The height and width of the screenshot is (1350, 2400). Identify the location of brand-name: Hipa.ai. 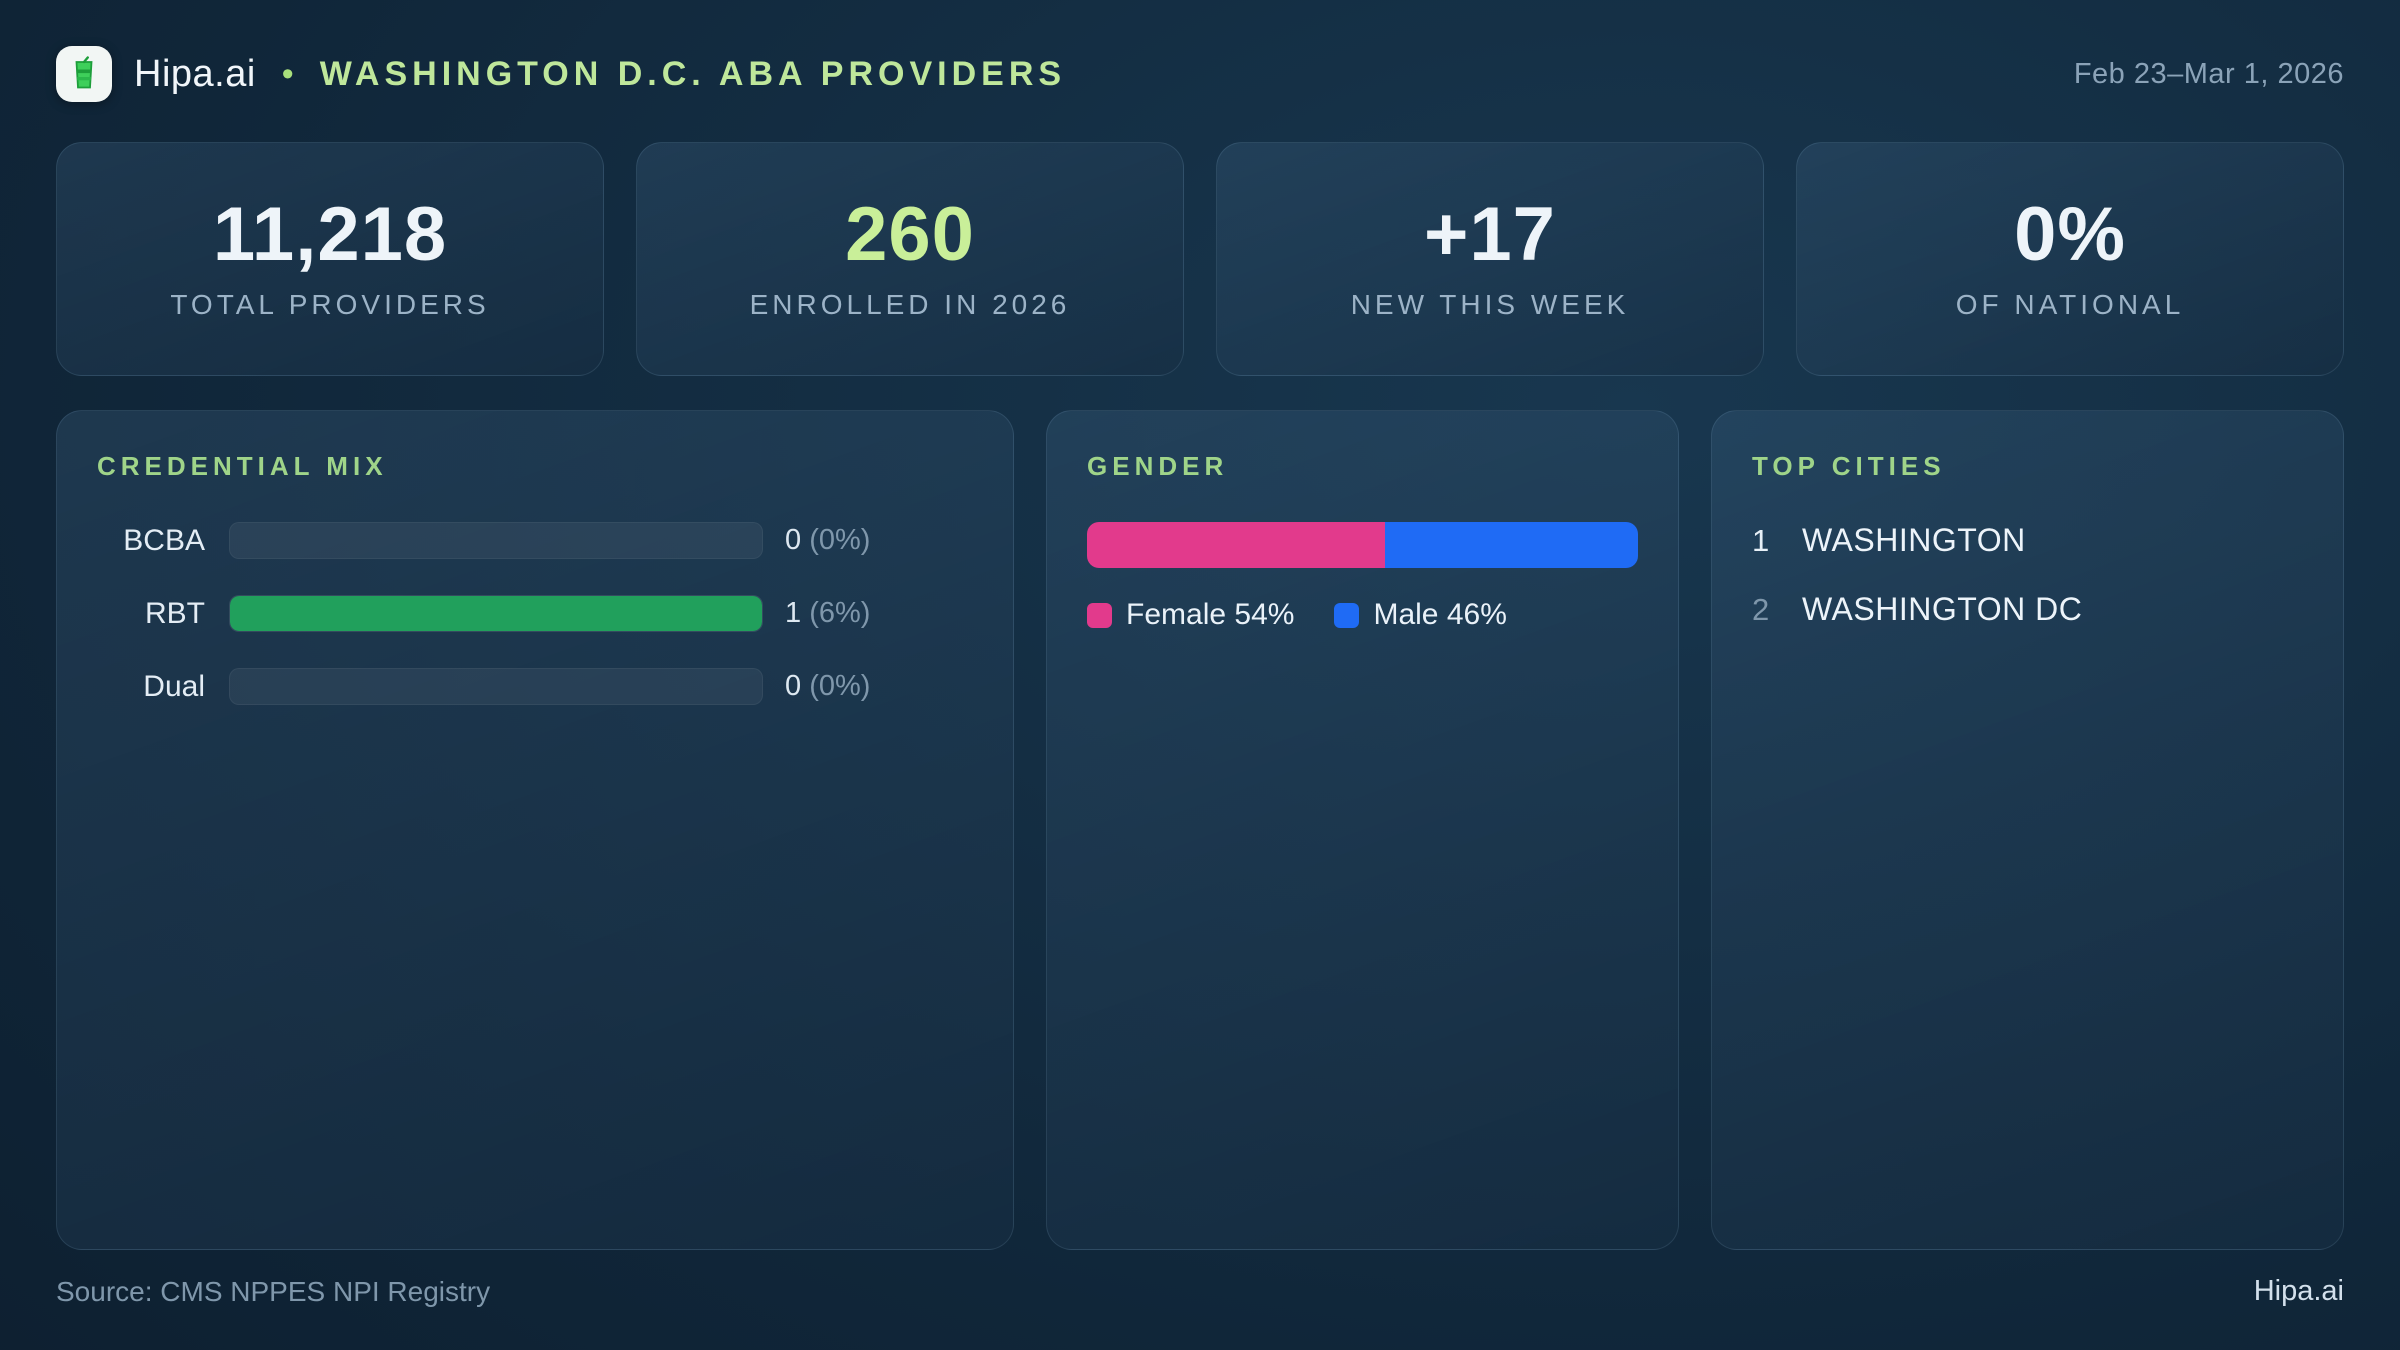
(195, 73).